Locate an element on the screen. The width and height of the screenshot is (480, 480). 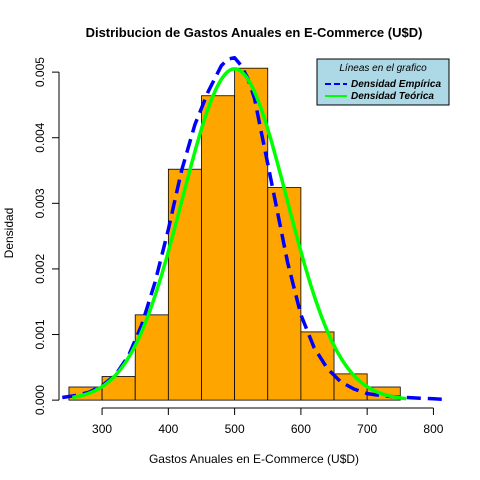
y-tick-label-5: 0.005 is located at coordinates (40, 72).